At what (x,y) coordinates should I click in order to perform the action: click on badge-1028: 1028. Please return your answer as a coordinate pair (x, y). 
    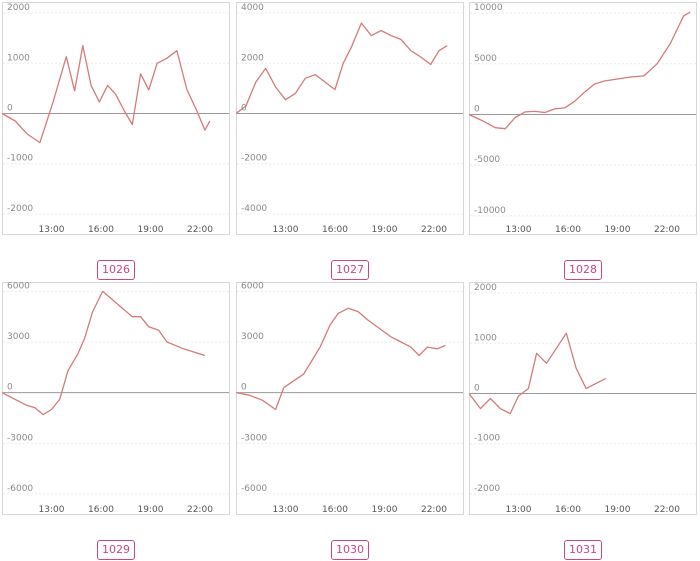
    Looking at the image, I should click on (583, 270).